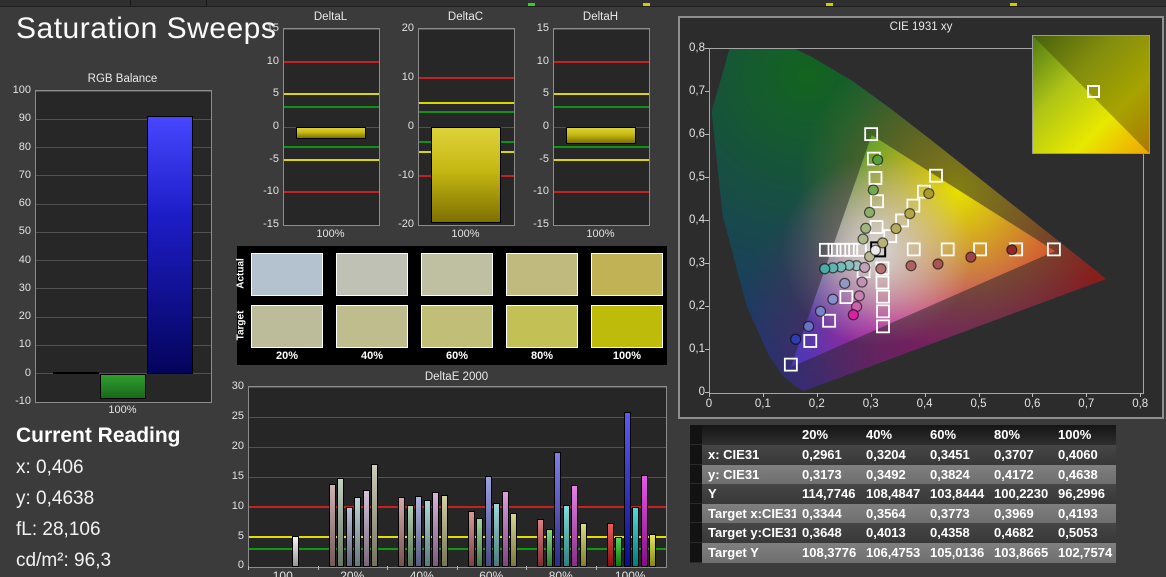  What do you see at coordinates (271, 224) in the screenshot?
I see `delta-l-ytick-label: -15` at bounding box center [271, 224].